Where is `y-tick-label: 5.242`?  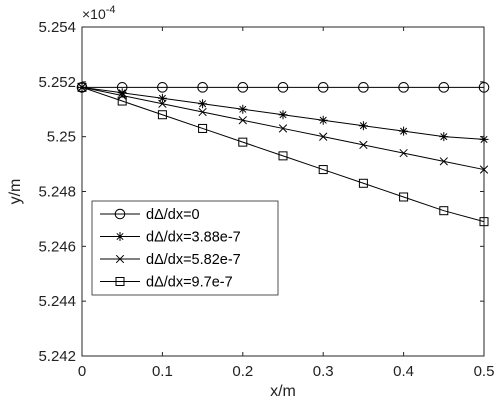
y-tick-label: 5.242 is located at coordinates (57, 356).